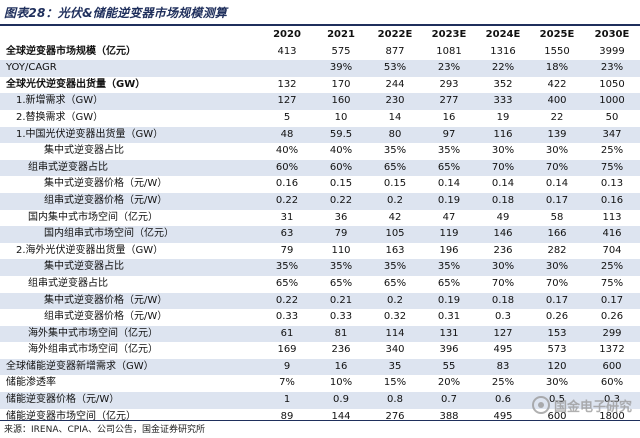 The width and height of the screenshot is (640, 438). Describe the element at coordinates (93, 333) in the screenshot. I see `row-label: 海外集中式市场空间（亿元）` at that location.